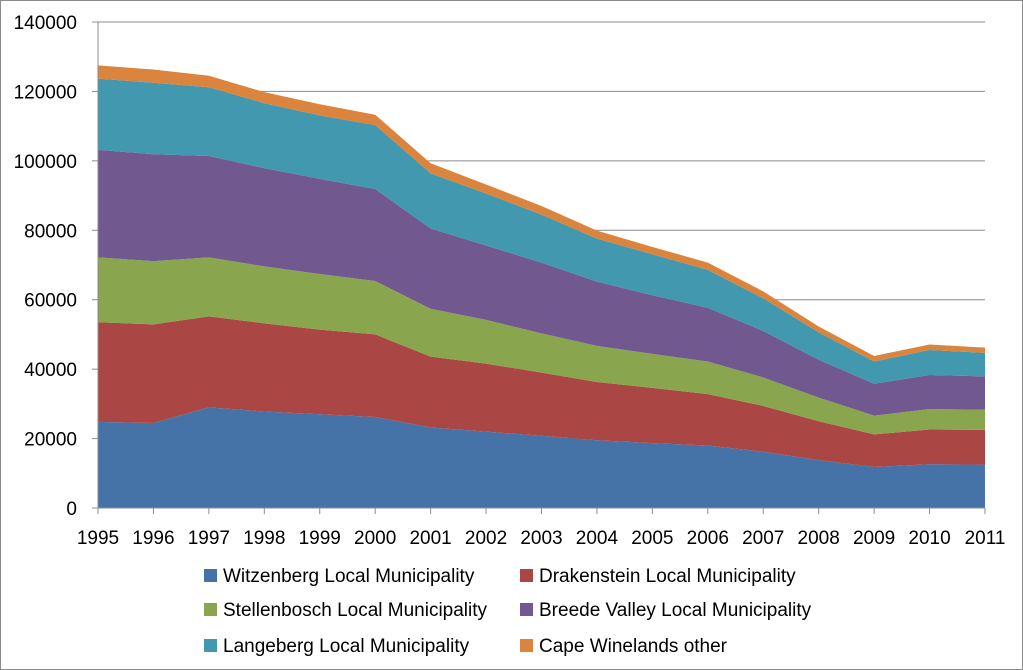 This screenshot has height=670, width=1023. I want to click on x-tick-label: 2007, so click(763, 538).